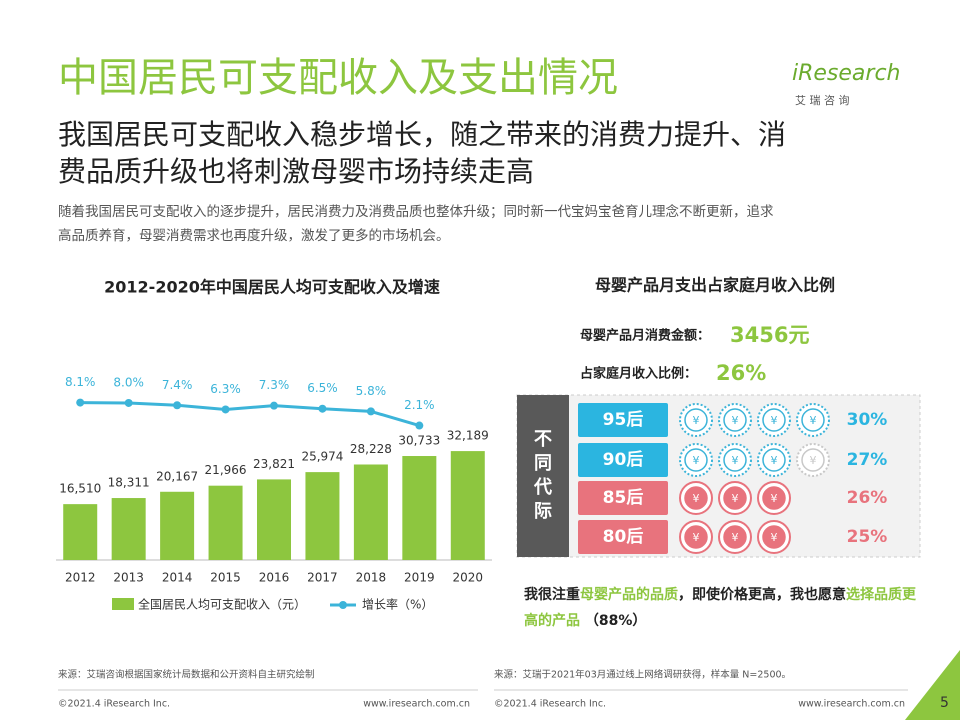 The height and width of the screenshot is (720, 960). What do you see at coordinates (80, 578) in the screenshot?
I see `x-tick-label: 2012` at bounding box center [80, 578].